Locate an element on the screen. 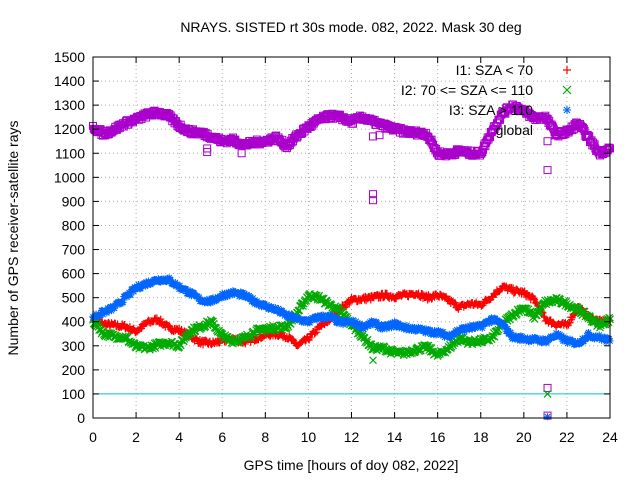 This screenshot has height=480, width=640. x-tick-label: 6 is located at coordinates (222, 437).